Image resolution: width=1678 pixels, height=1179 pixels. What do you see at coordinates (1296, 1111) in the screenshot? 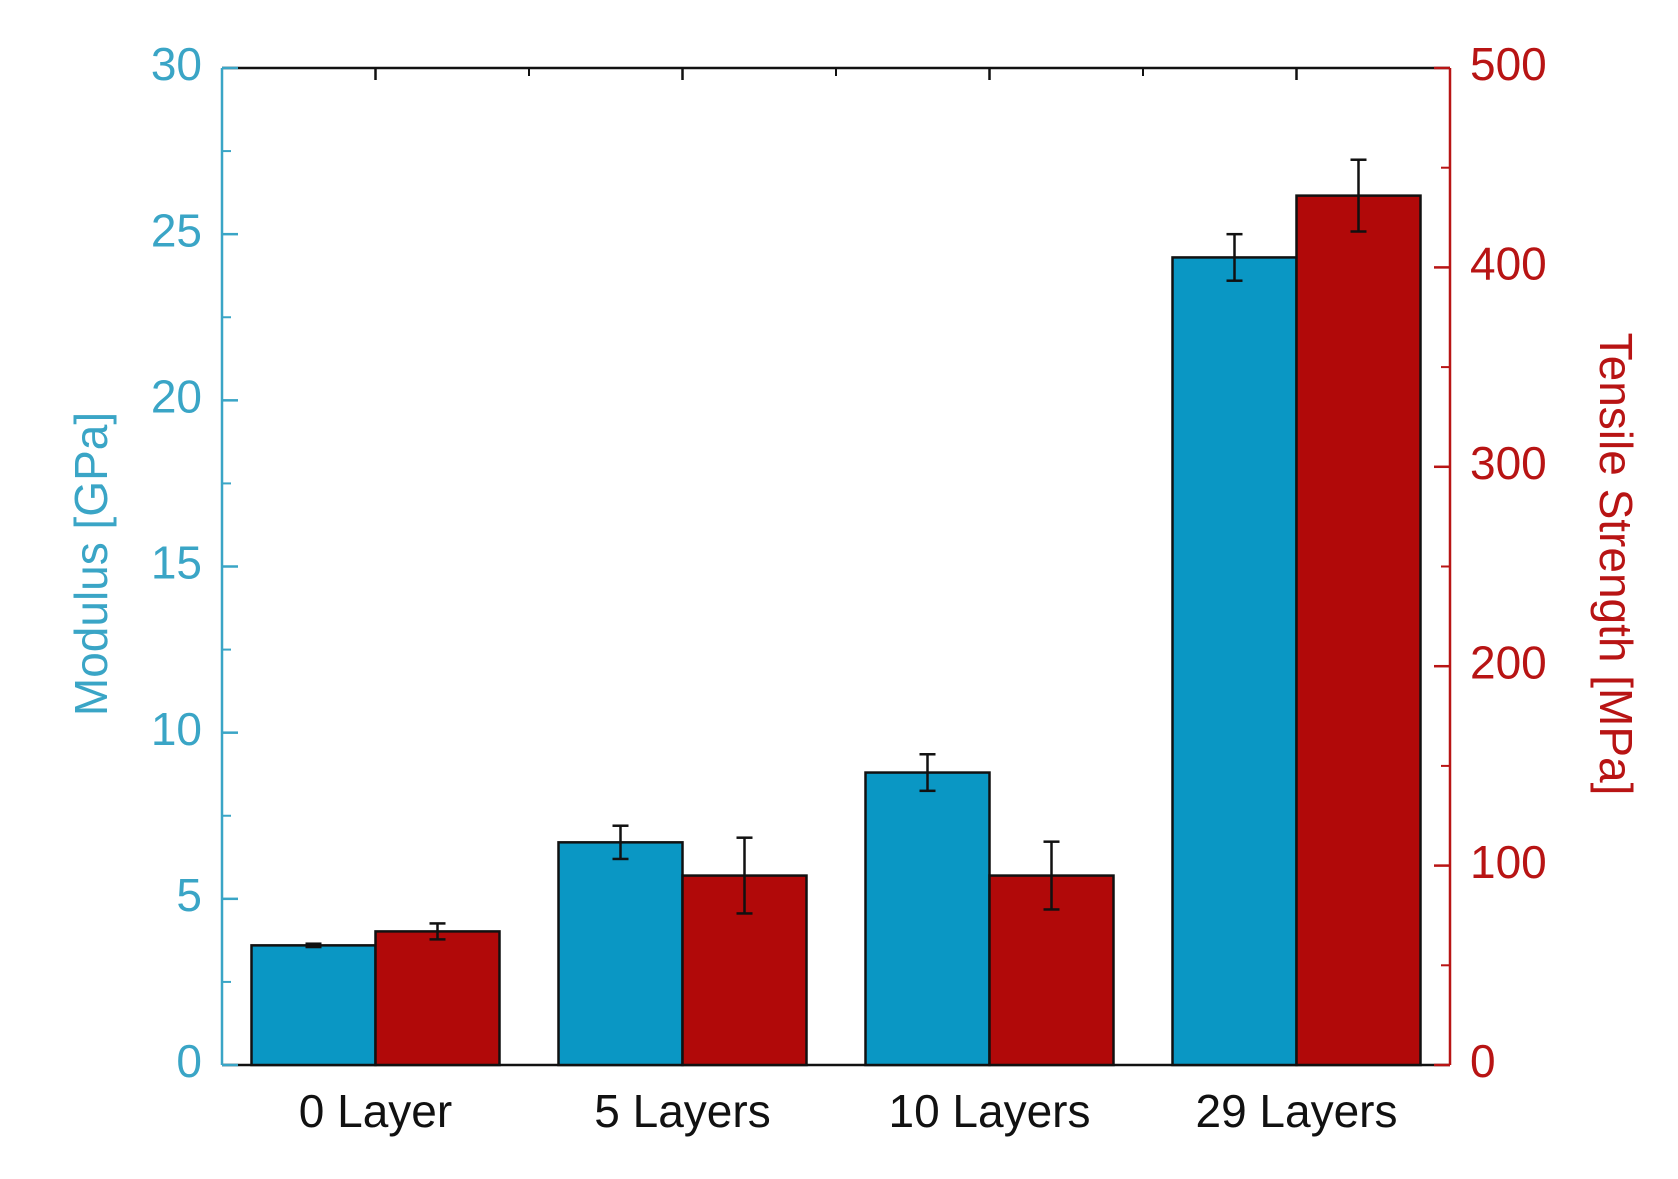
I see `x-category-label: 29 Layers` at bounding box center [1296, 1111].